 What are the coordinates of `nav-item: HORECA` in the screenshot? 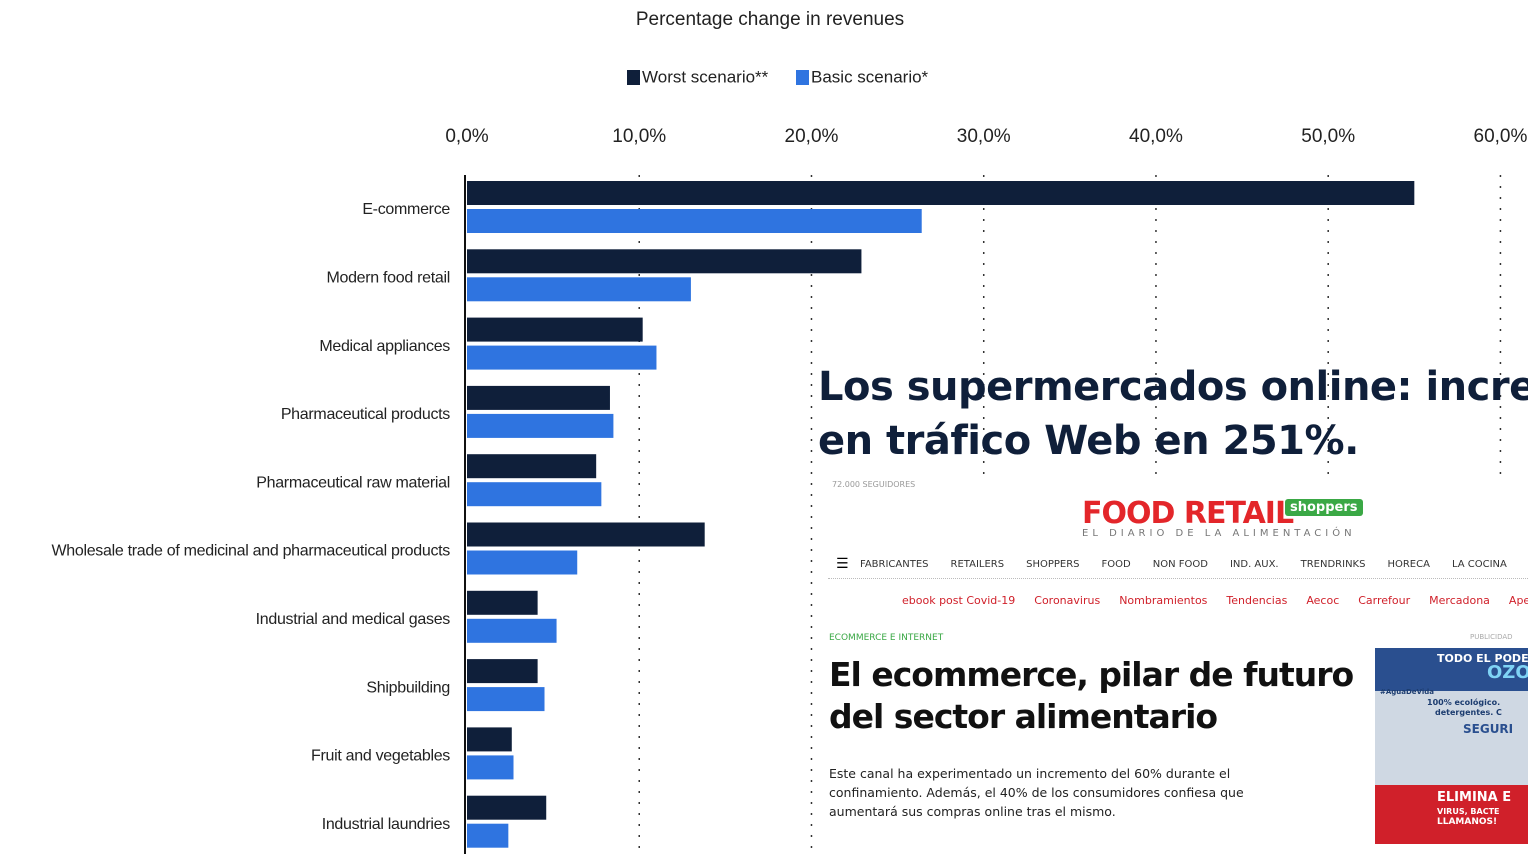 It's located at (1408, 564).